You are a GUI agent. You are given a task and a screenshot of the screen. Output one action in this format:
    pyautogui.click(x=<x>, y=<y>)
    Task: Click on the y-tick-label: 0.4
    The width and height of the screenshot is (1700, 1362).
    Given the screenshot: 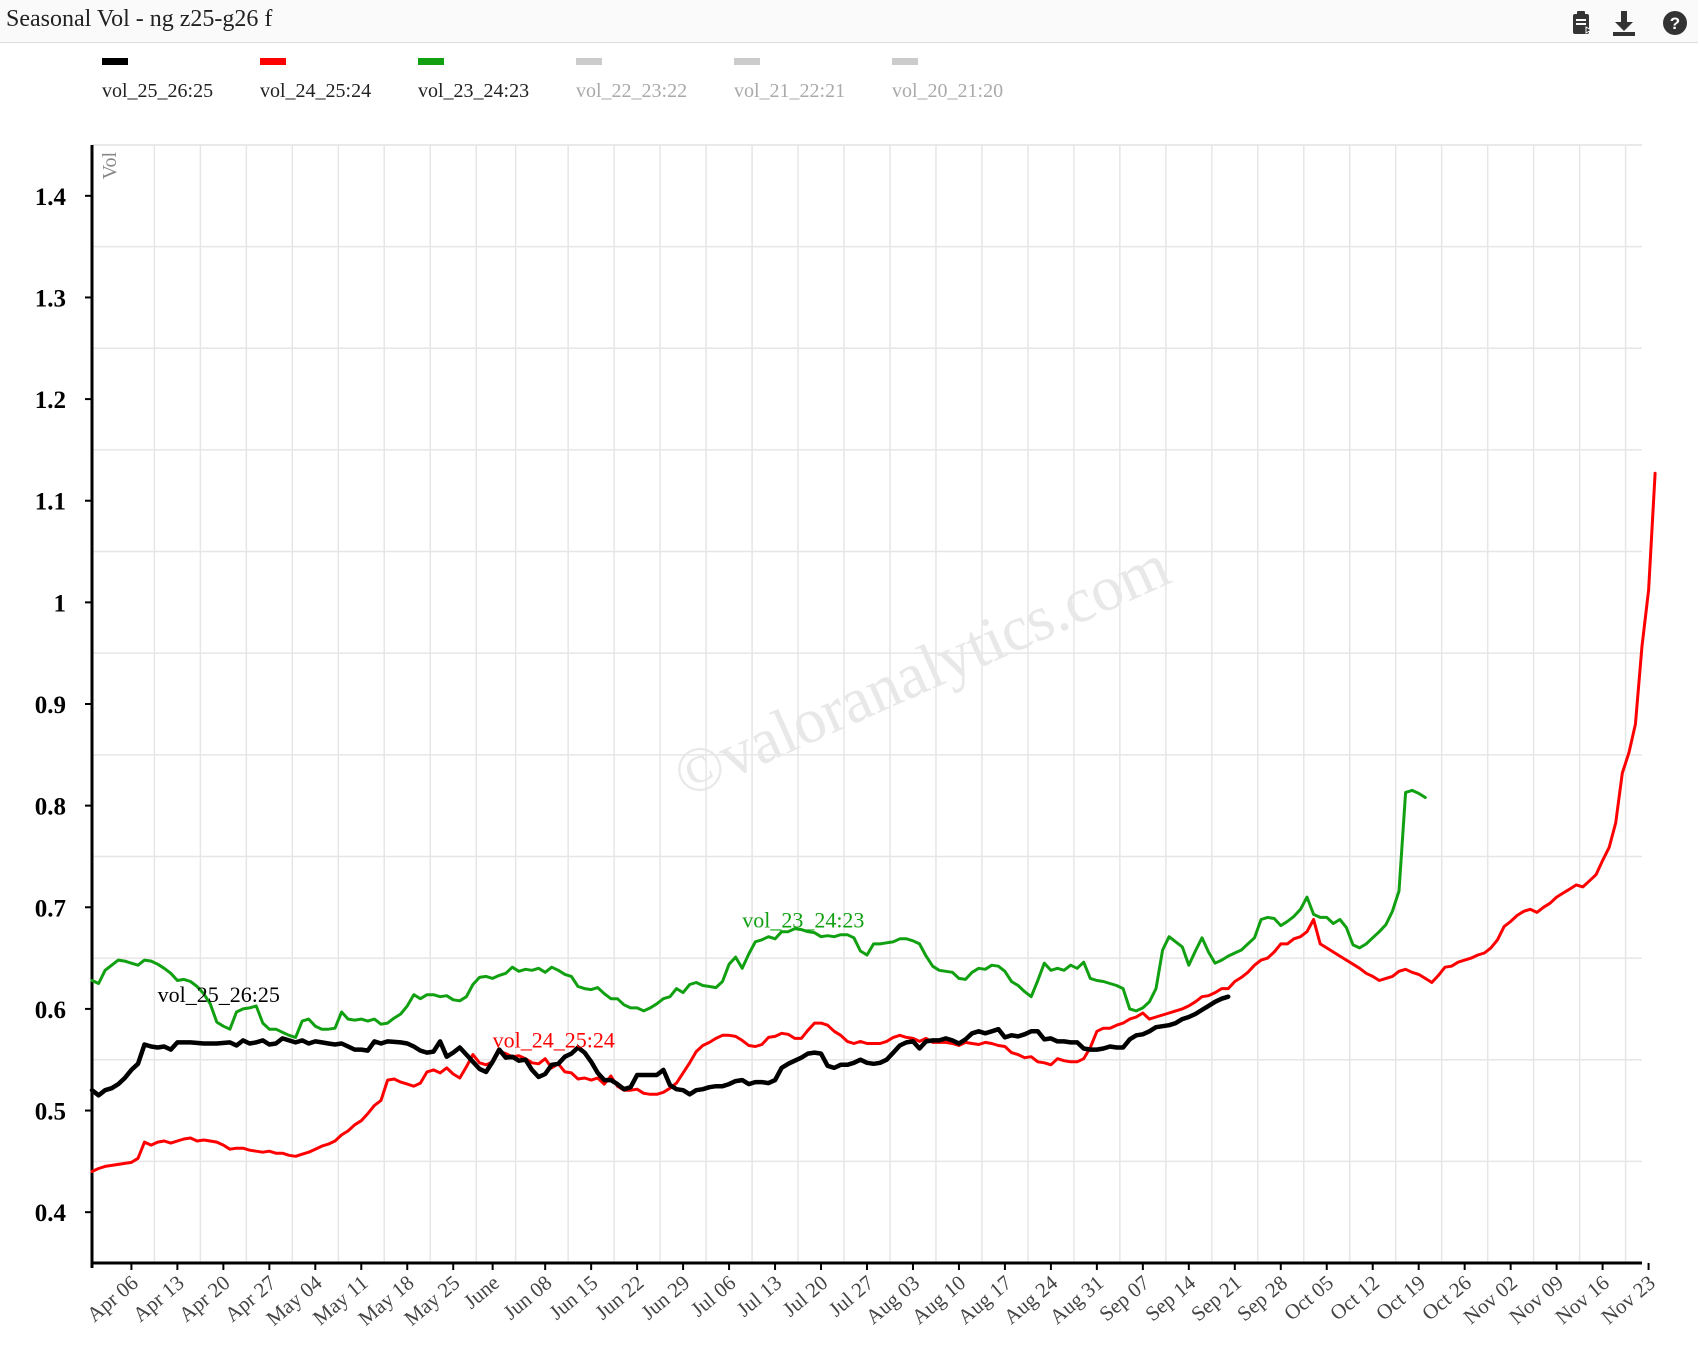 What is the action you would take?
    pyautogui.click(x=51, y=1213)
    